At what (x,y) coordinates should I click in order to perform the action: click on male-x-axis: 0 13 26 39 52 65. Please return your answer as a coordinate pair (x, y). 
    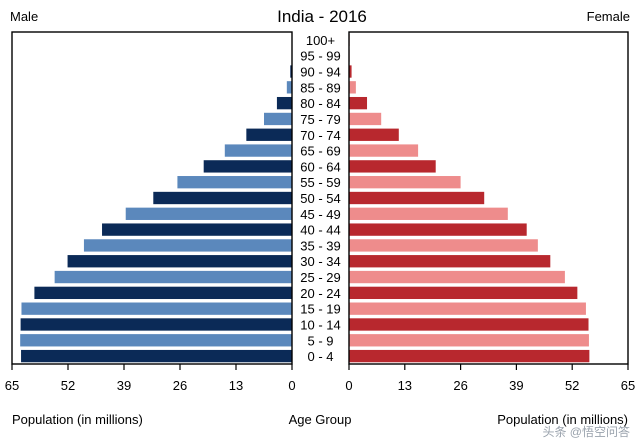
    Looking at the image, I should click on (150, 378).